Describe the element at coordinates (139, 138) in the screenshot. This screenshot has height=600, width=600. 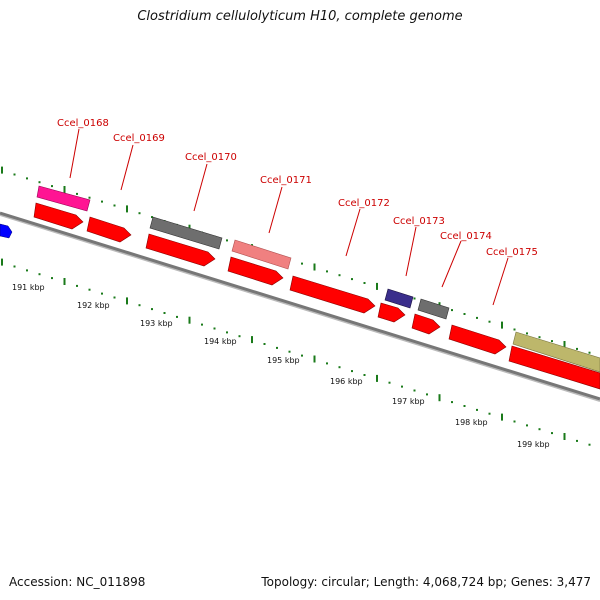
I see `gene-label-ccel-0169: Ccel_0169` at that location.